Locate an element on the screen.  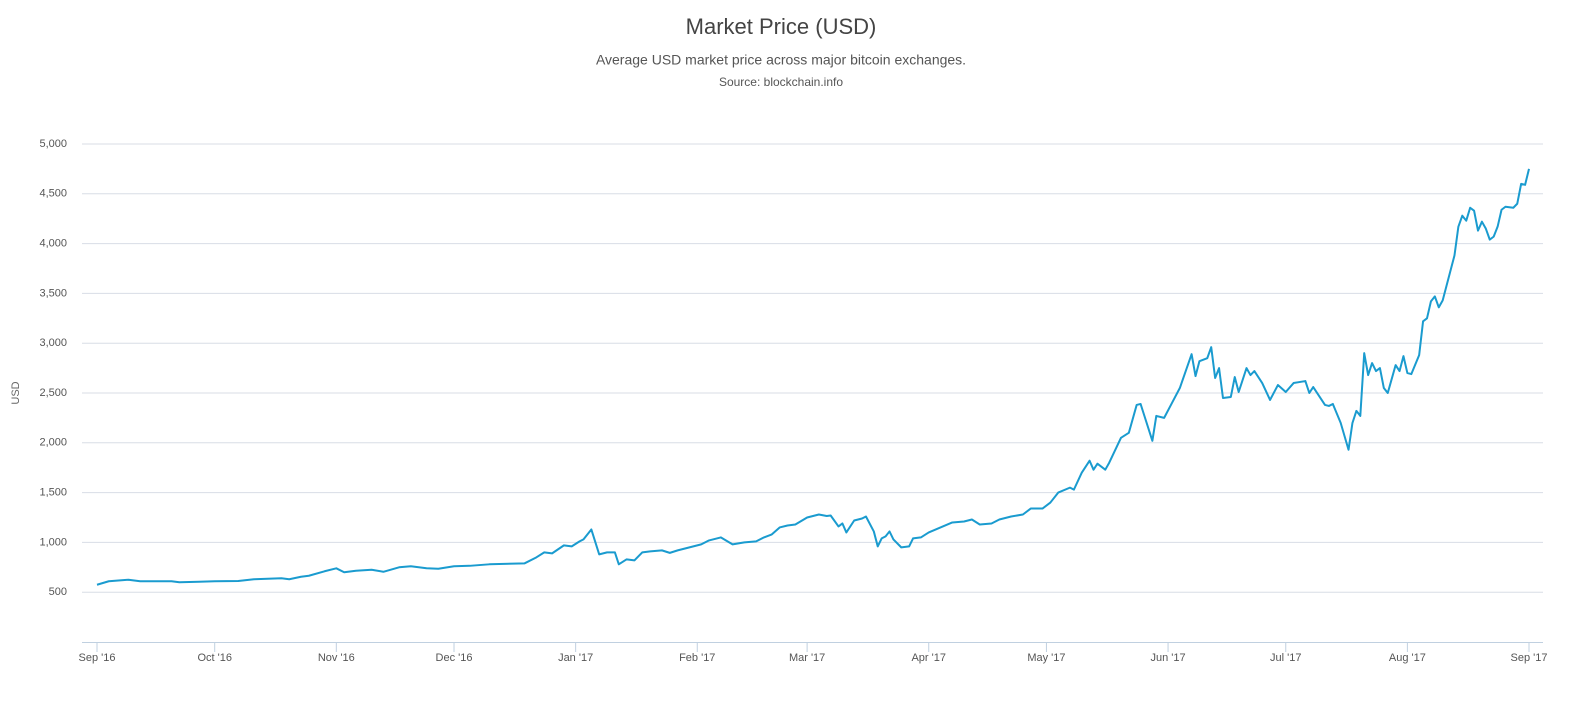
x-tick-label: Sep '17 is located at coordinates (1529, 658).